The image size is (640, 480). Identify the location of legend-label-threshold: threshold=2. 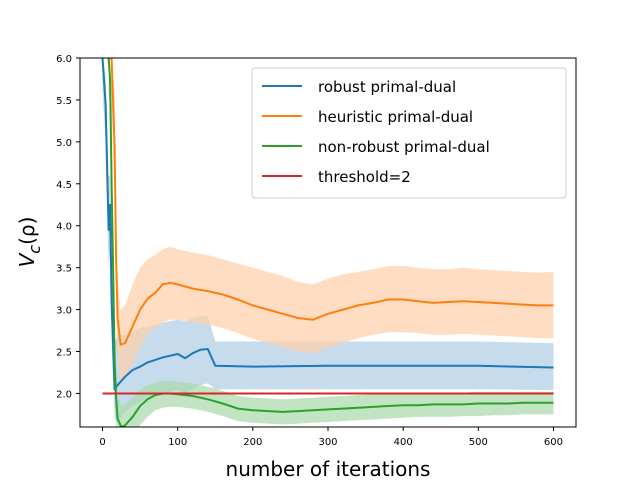
(364, 177).